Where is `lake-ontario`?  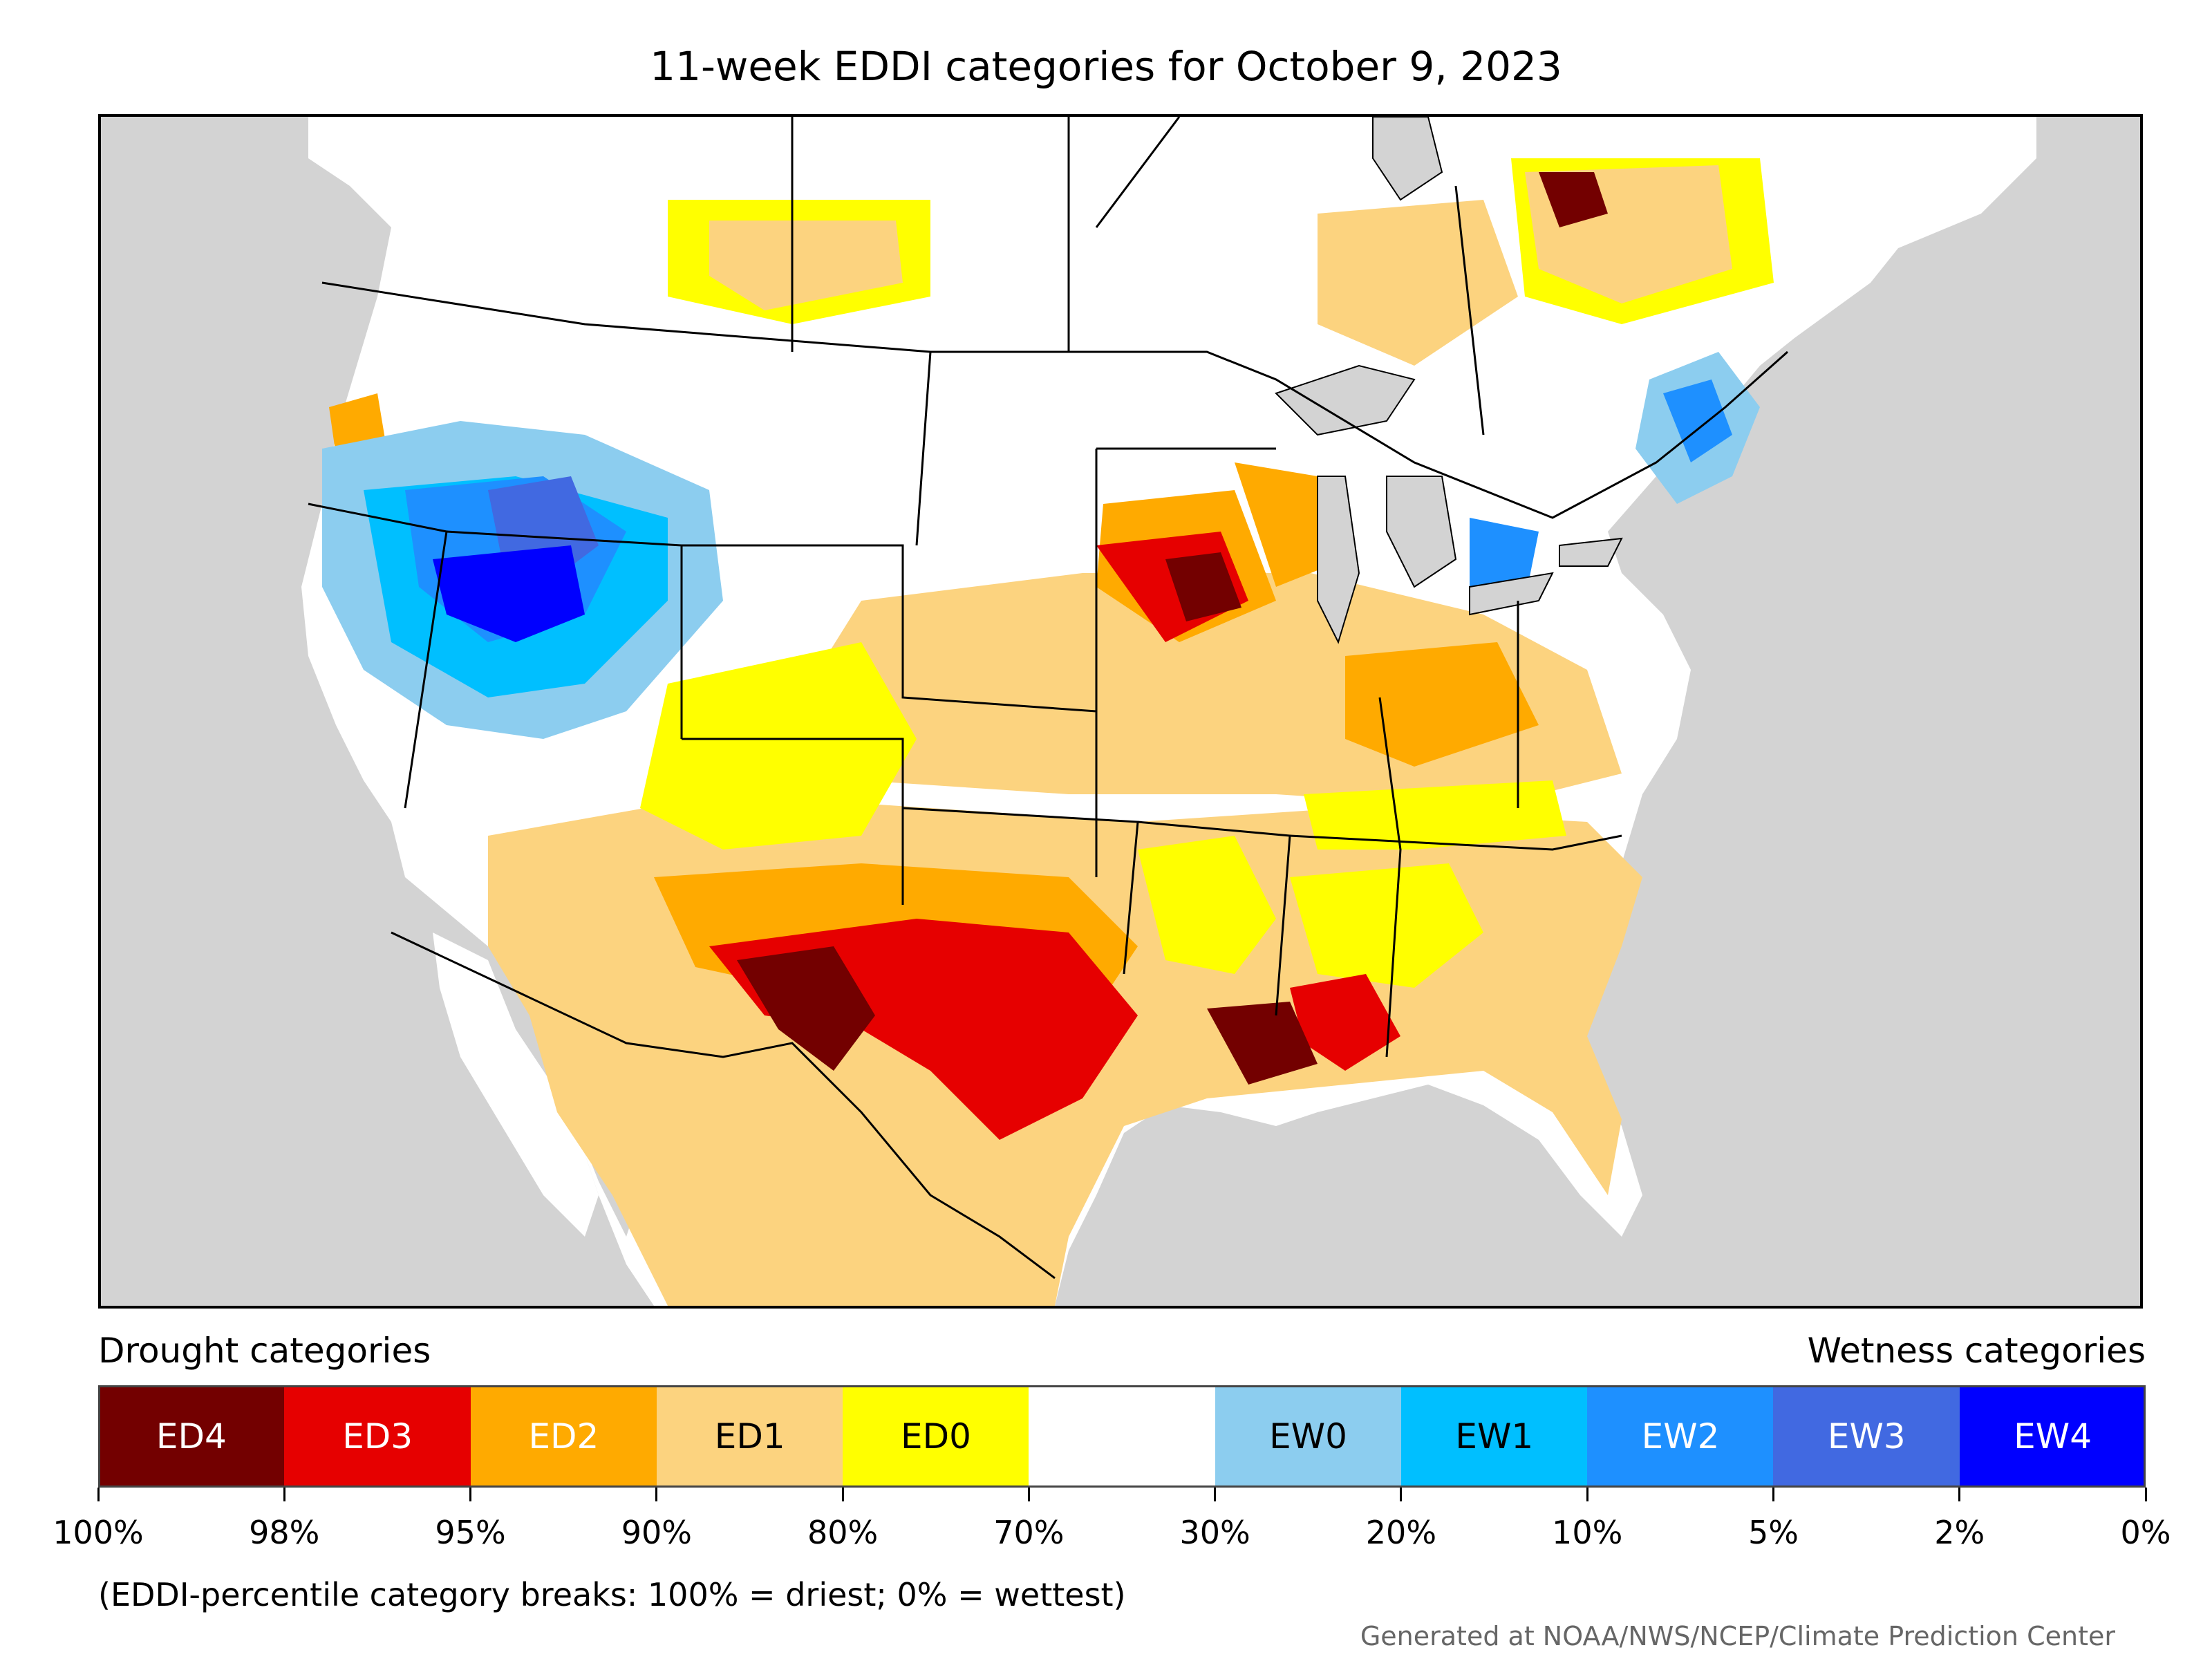
lake-ontario is located at coordinates (1591, 552).